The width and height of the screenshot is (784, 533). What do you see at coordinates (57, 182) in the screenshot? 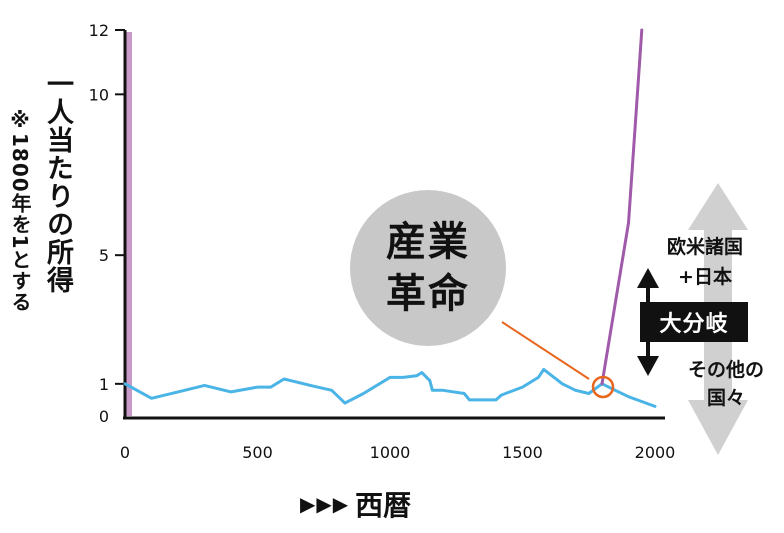
I see `y-axis-title: 一人当たりの所得` at bounding box center [57, 182].